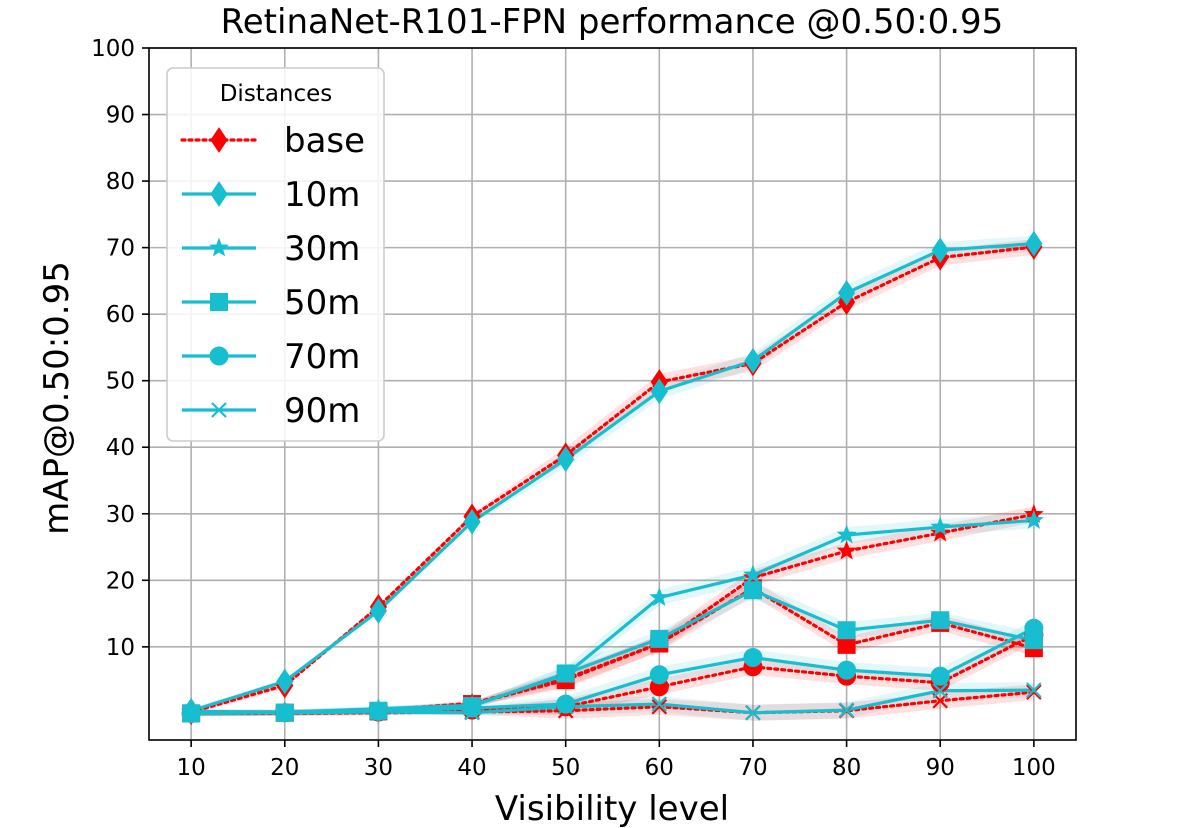  Describe the element at coordinates (272, 276) in the screenshot. I see `legend-items: base 10m 30m 50m 70m 90m` at that location.